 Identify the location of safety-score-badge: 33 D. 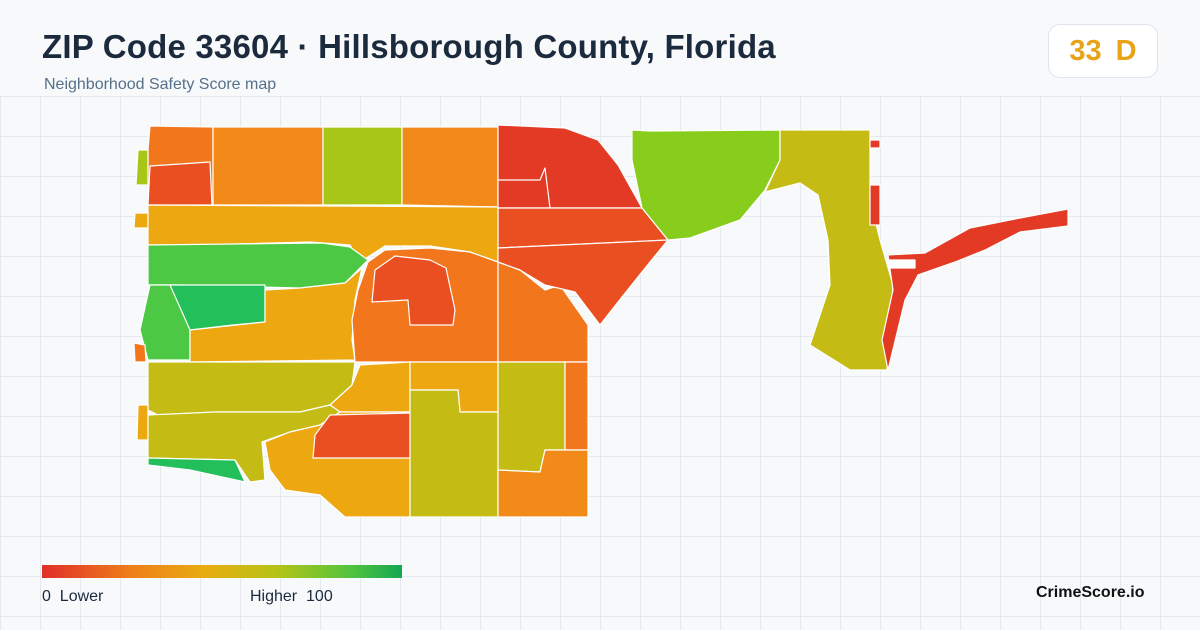
(1103, 51).